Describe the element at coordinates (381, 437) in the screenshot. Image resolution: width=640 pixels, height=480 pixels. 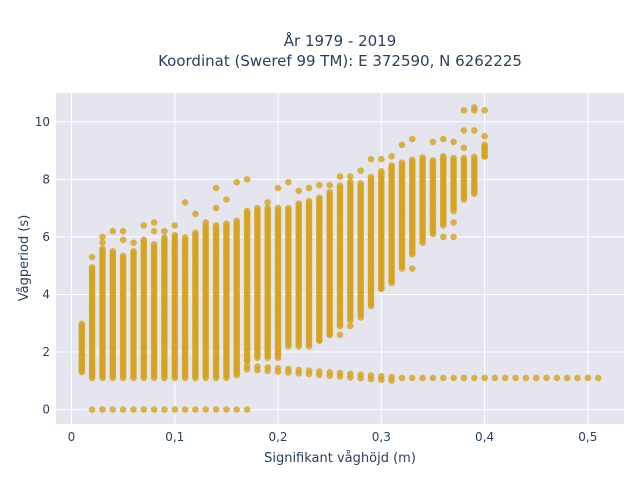
I see `x-tick-label: 0,3` at that location.